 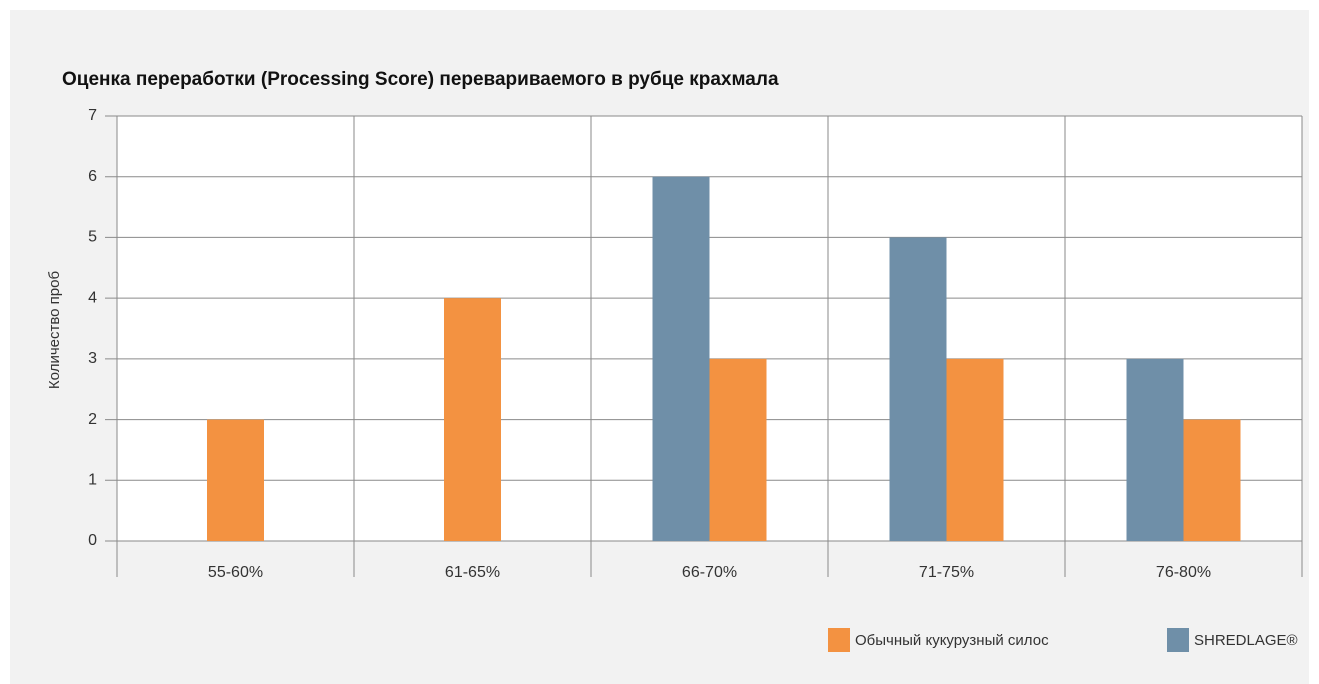 What do you see at coordinates (92, 419) in the screenshot?
I see `y-tick-label: 2` at bounding box center [92, 419].